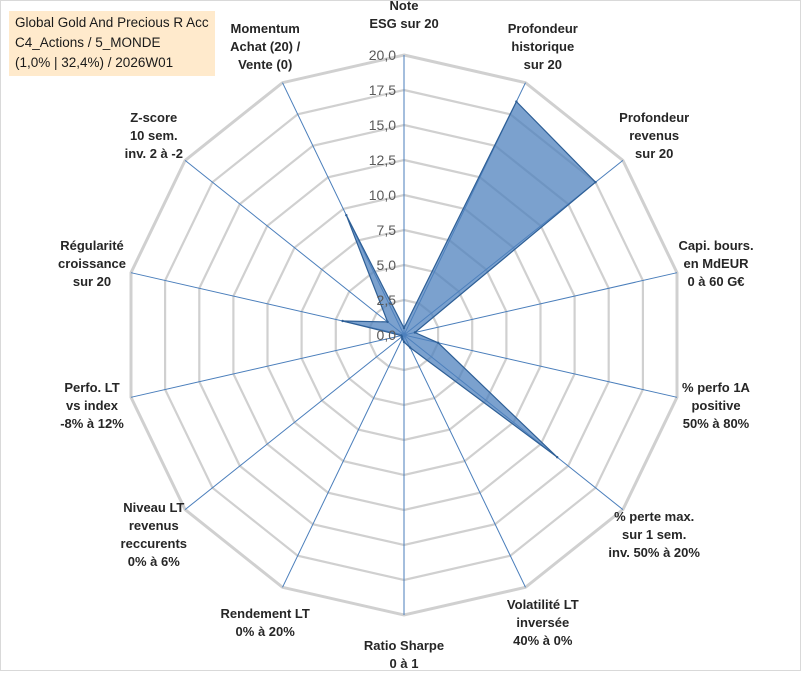 The image size is (801, 673). Describe the element at coordinates (404, 663) in the screenshot. I see `axis-label-line: 0 à 1` at that location.